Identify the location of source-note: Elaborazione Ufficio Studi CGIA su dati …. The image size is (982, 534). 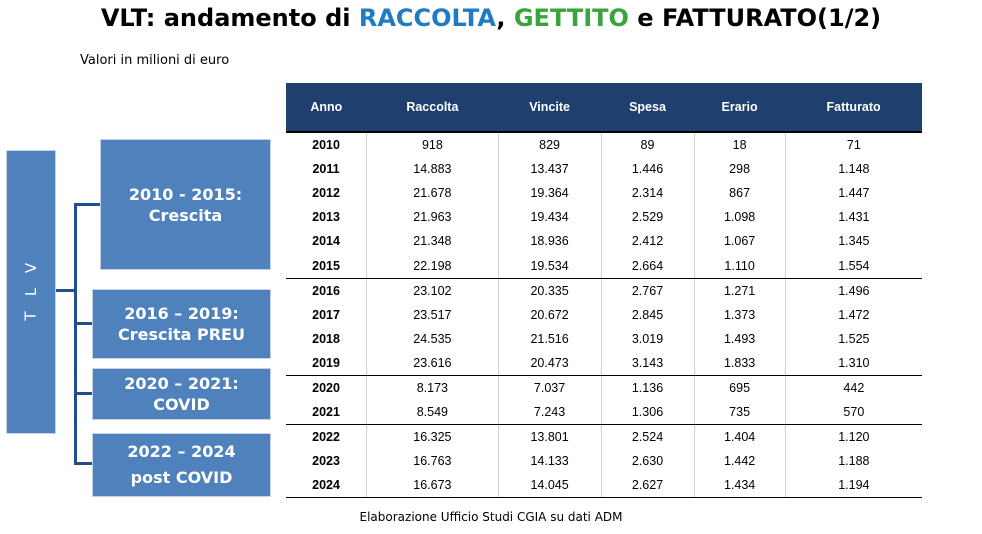
(491, 517).